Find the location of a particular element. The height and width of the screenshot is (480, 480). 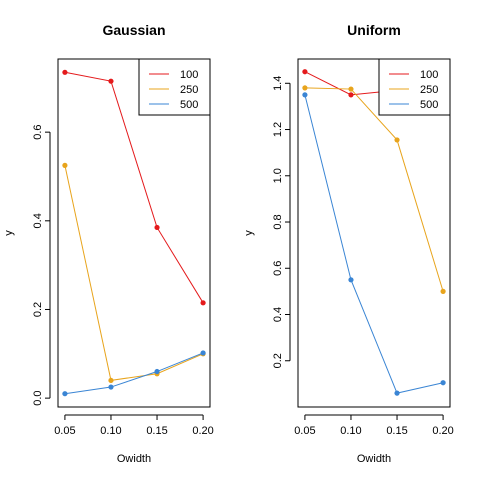

y-tick-label: 1.0 is located at coordinates (278, 175).